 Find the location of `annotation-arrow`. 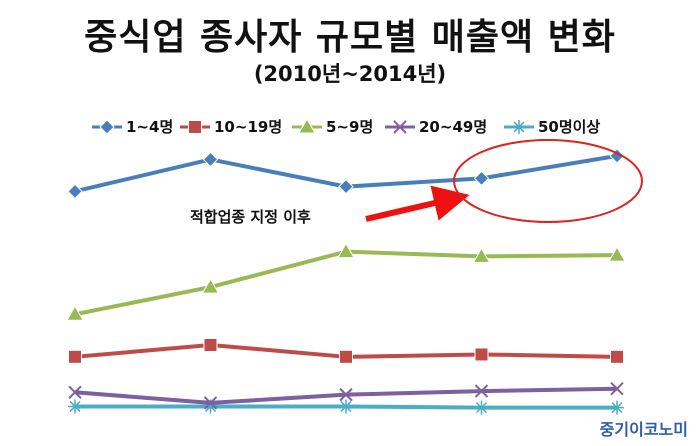

annotation-arrow is located at coordinates (417, 203).